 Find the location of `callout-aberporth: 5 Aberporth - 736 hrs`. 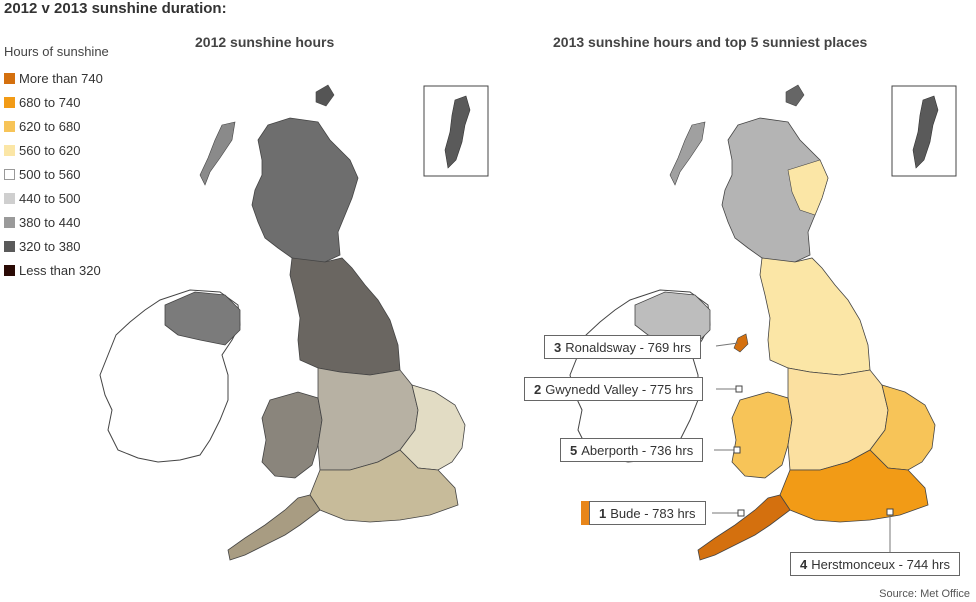

callout-aberporth: 5 Aberporth - 736 hrs is located at coordinates (631, 450).